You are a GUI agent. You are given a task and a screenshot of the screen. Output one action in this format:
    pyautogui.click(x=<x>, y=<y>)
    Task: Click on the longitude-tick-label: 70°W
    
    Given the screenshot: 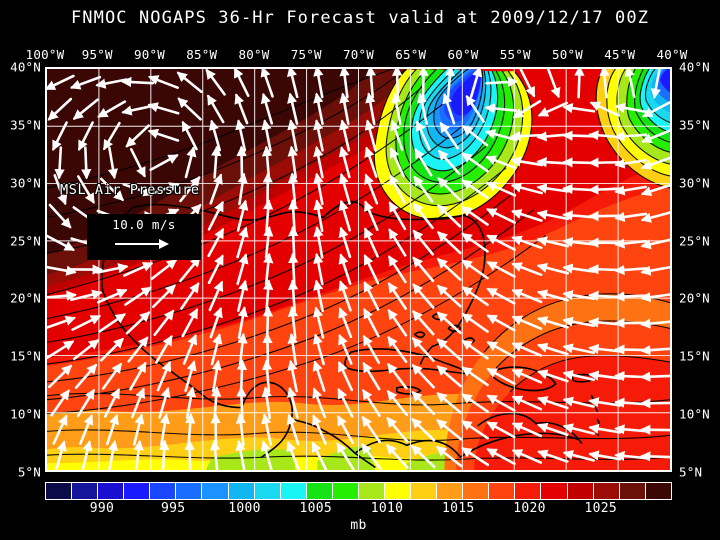 What is the action you would take?
    pyautogui.click(x=358, y=54)
    